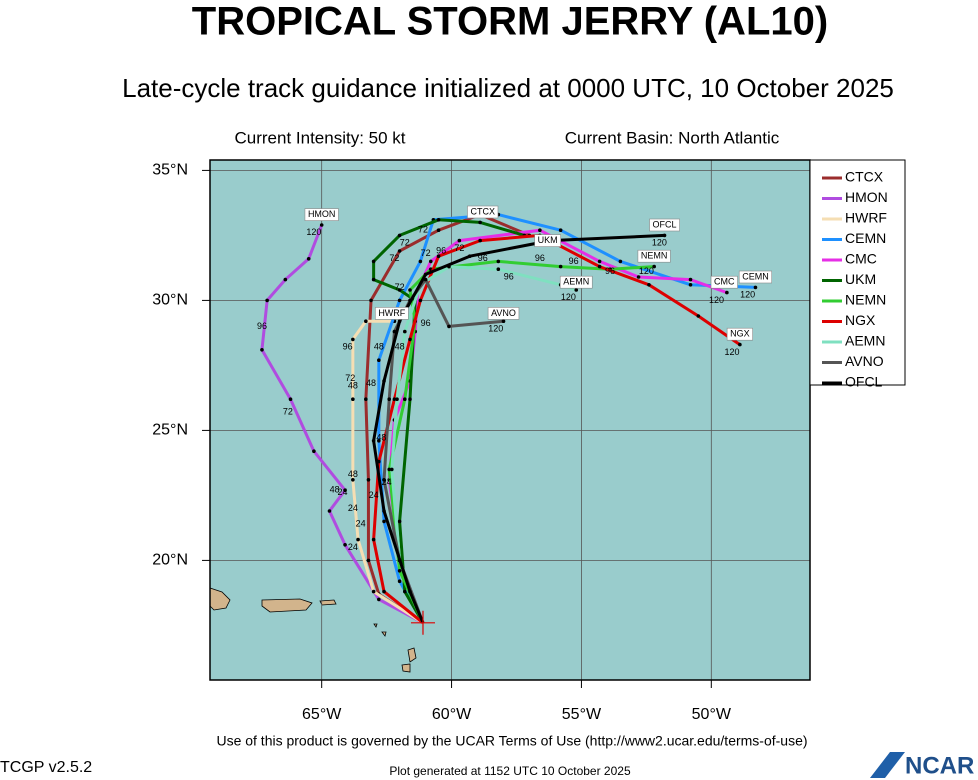 The width and height of the screenshot is (978, 780). I want to click on legend-label: HWRF, so click(866, 218).